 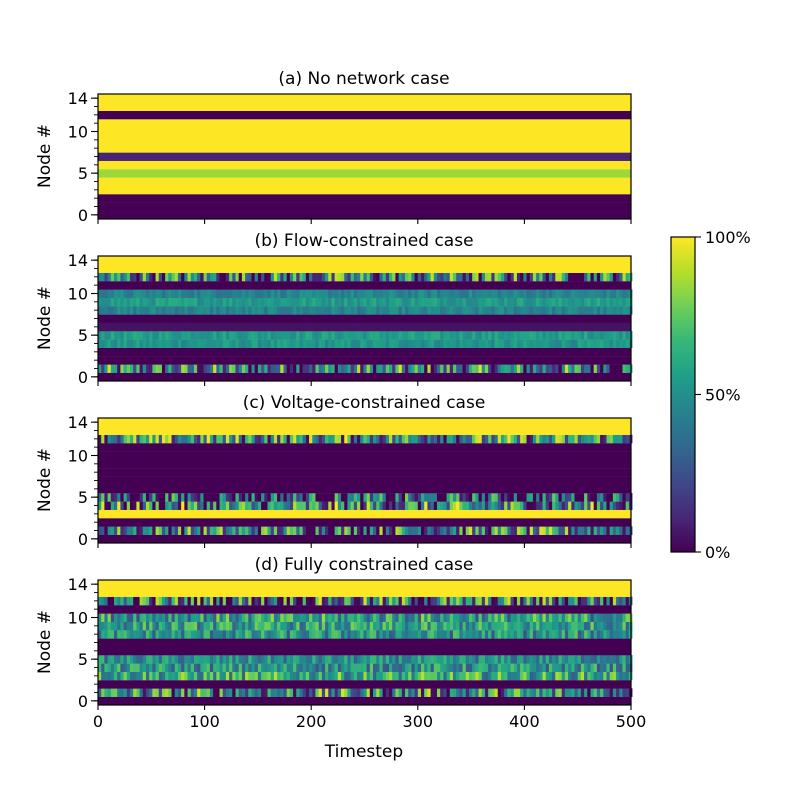 I want to click on x-tick-label: 0, so click(x=98, y=721).